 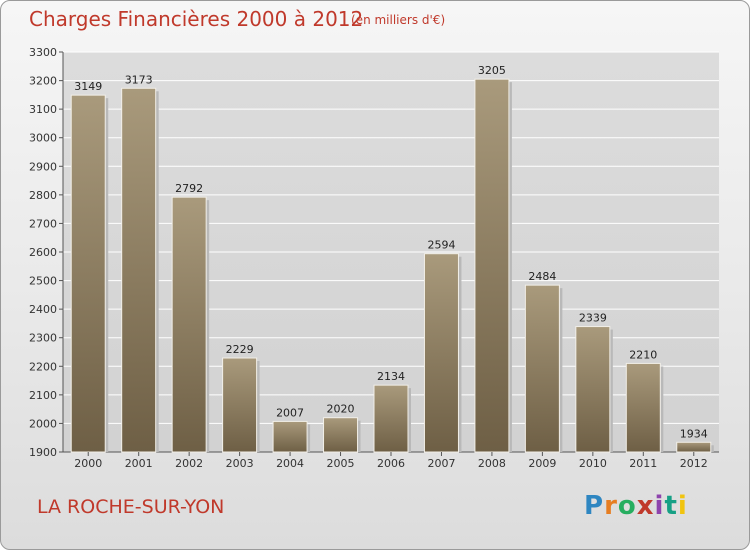 I want to click on data-label: 1934, so click(x=694, y=433).